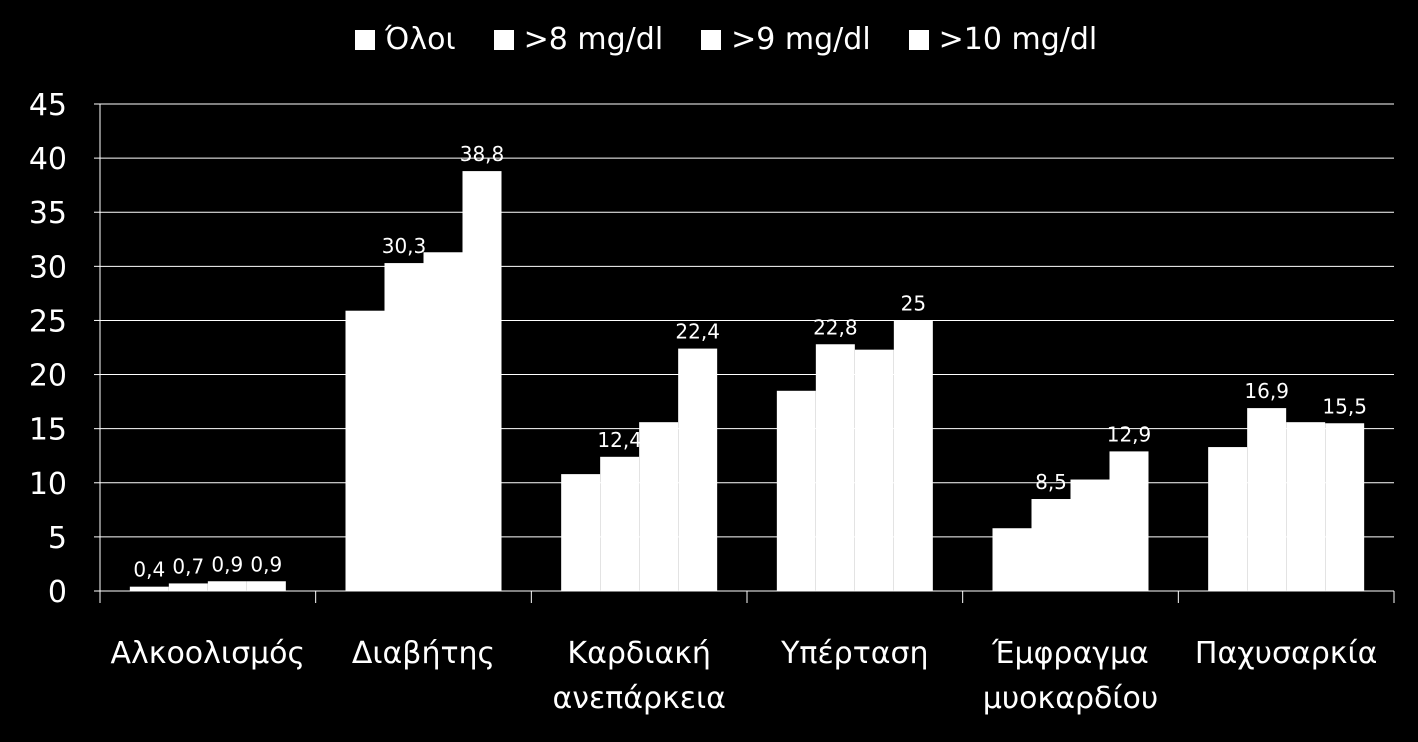 The height and width of the screenshot is (742, 1418). I want to click on legend-item-gt8: >8 mg/dl, so click(578, 39).